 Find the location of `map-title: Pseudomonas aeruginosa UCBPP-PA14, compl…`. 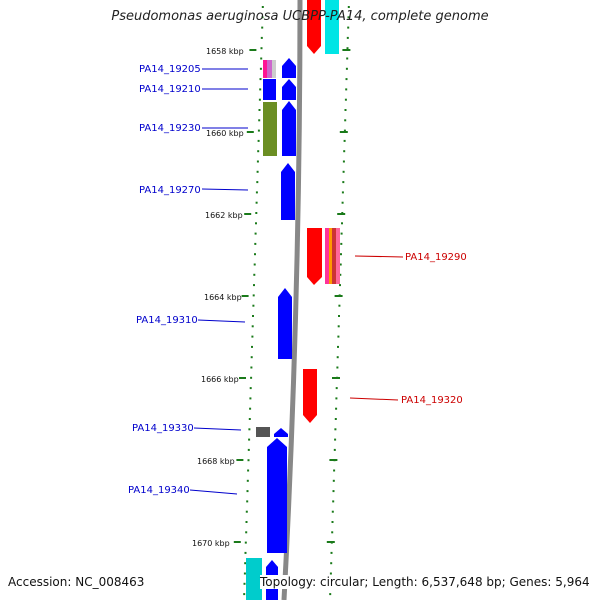

map-title: Pseudomonas aeruginosa UCBPP-PA14, compl… is located at coordinates (300, 16).